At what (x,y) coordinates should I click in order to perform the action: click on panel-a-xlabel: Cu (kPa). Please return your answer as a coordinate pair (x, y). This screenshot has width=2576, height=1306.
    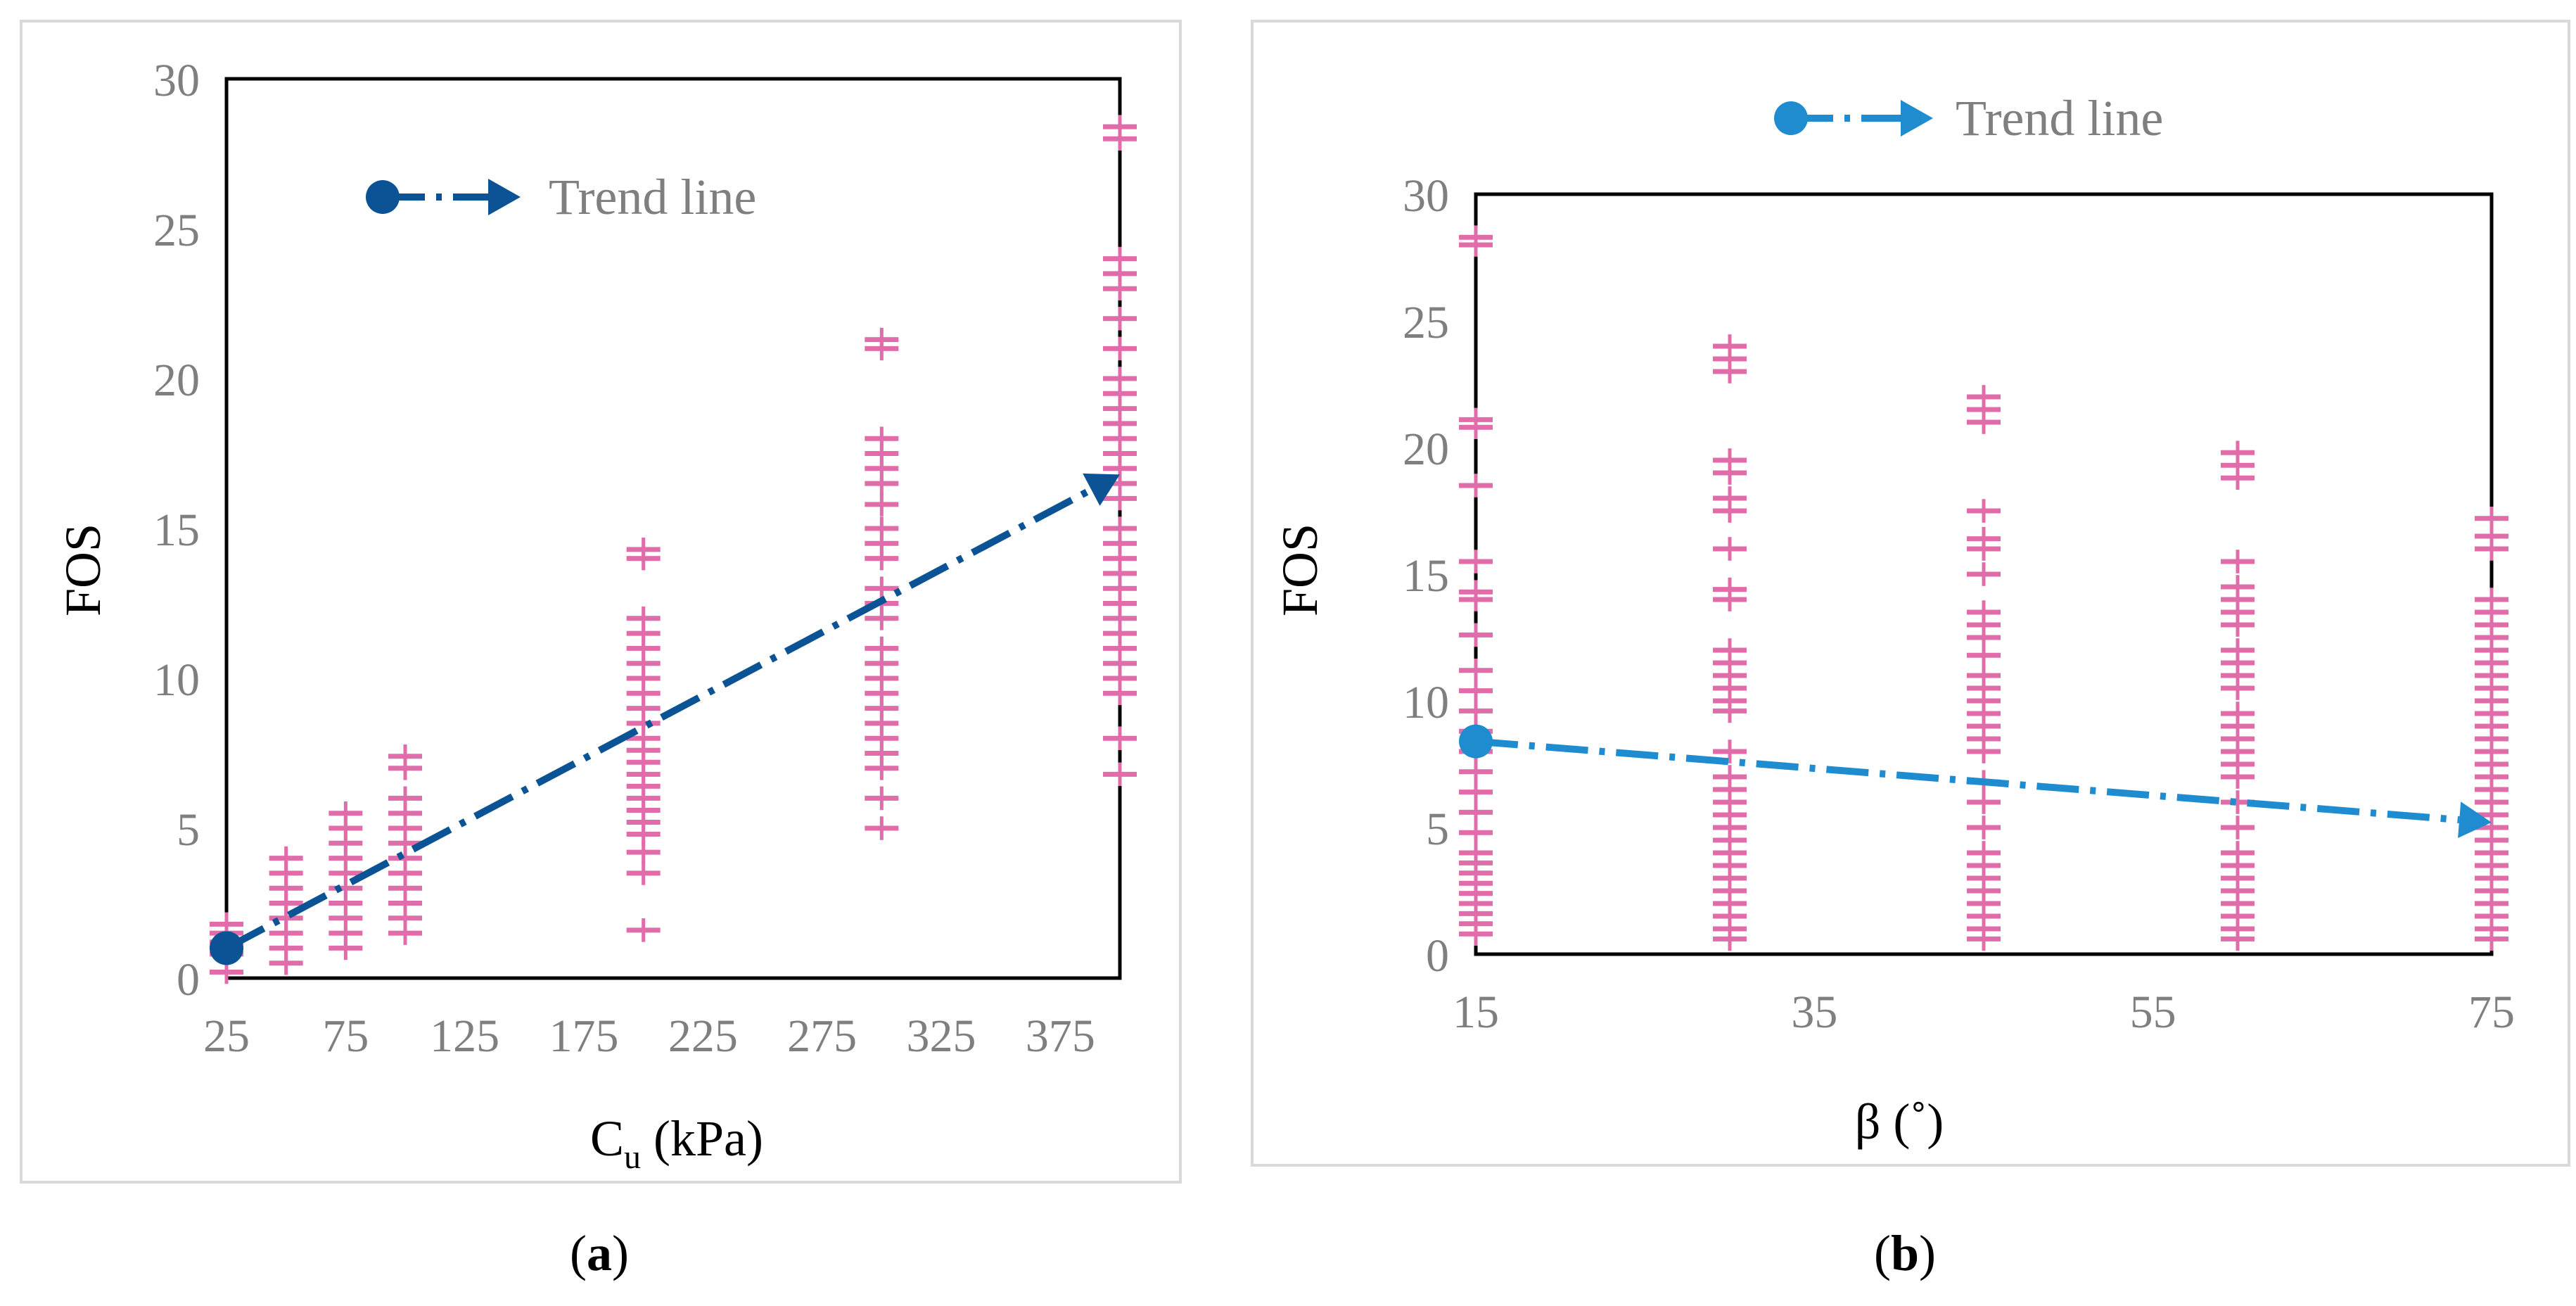
    Looking at the image, I should click on (676, 1143).